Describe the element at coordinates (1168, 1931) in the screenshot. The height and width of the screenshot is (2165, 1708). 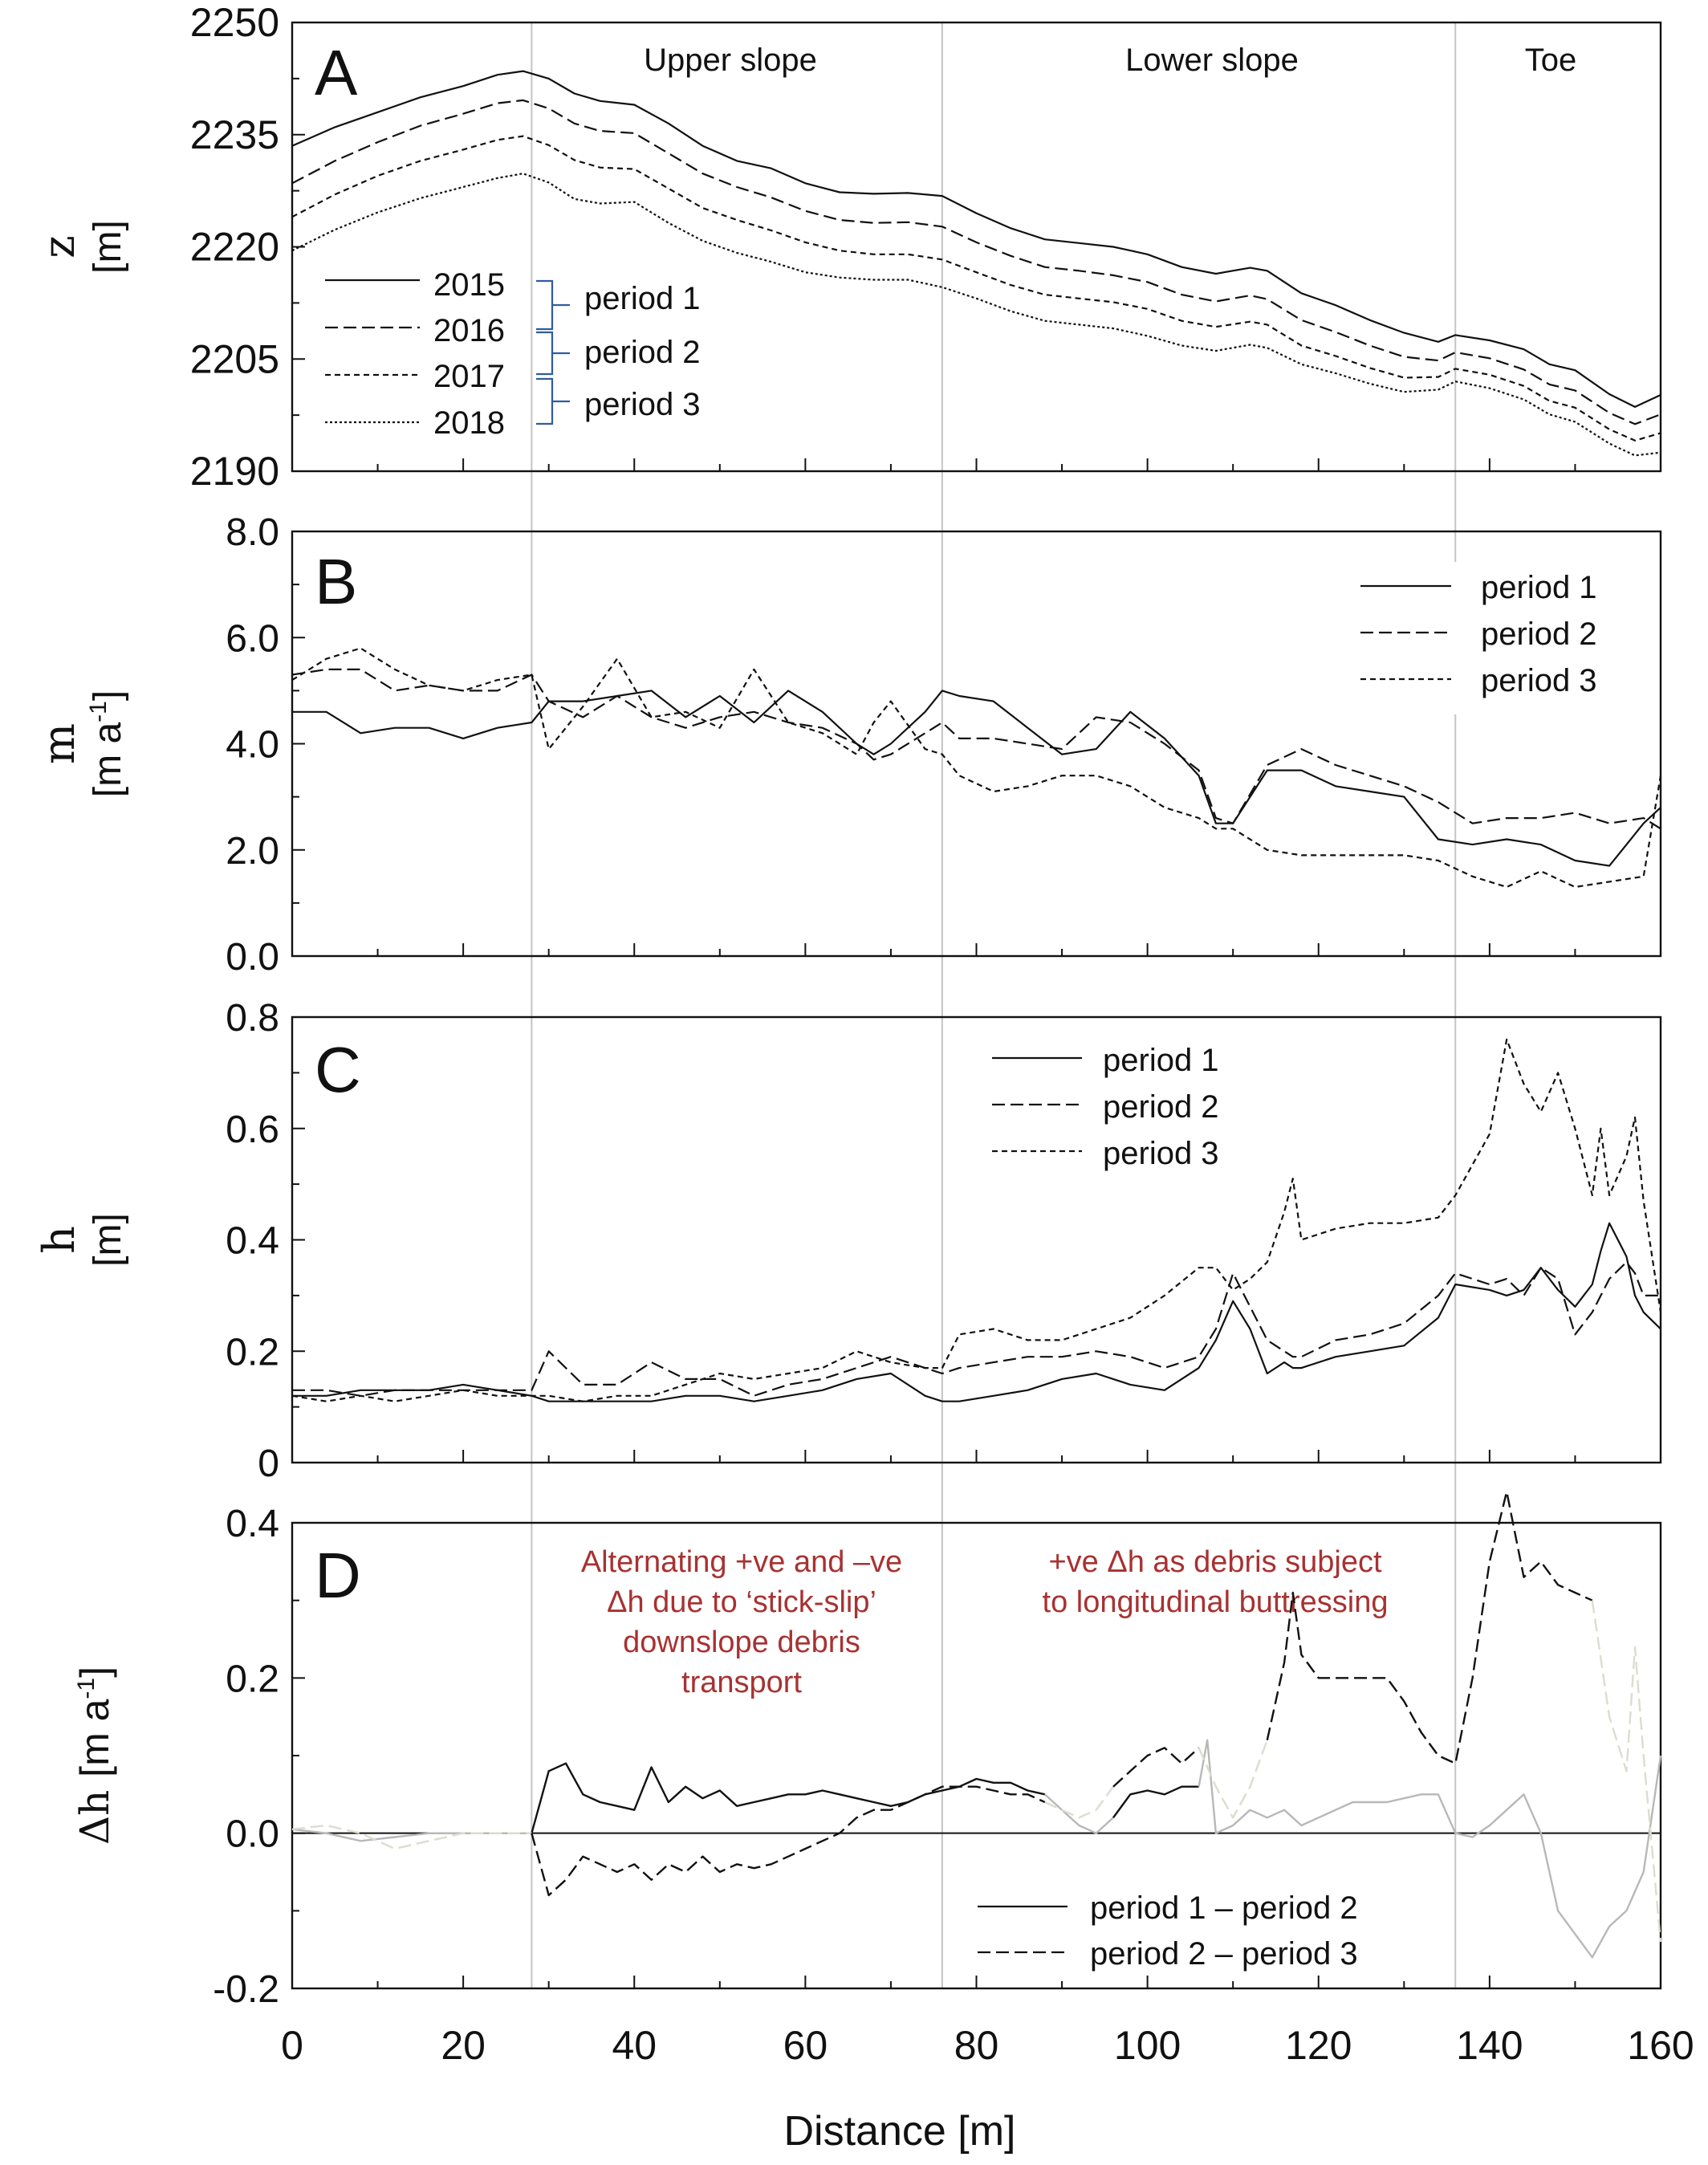
I see `panel-d-legend: period 1 – period 2 period 2 – period 3` at that location.